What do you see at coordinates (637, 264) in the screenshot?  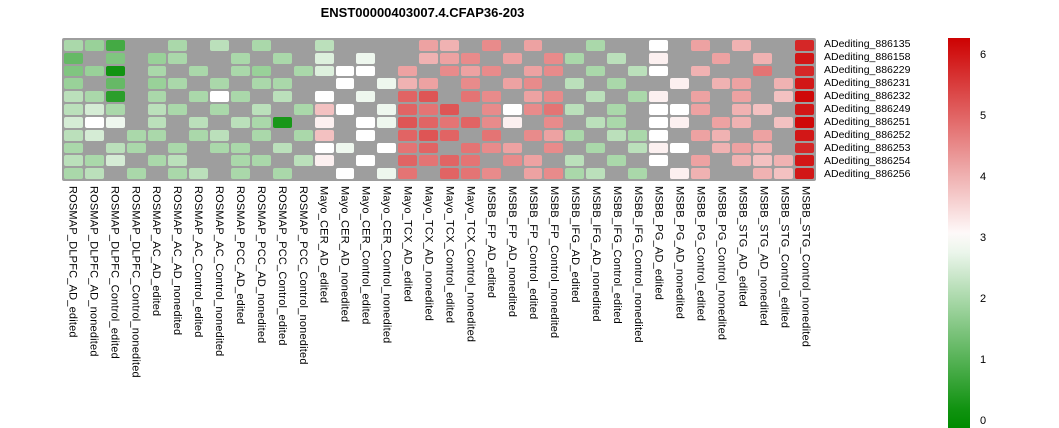 I see `column-label: MSBB_IFG_Control_nonedited` at bounding box center [637, 264].